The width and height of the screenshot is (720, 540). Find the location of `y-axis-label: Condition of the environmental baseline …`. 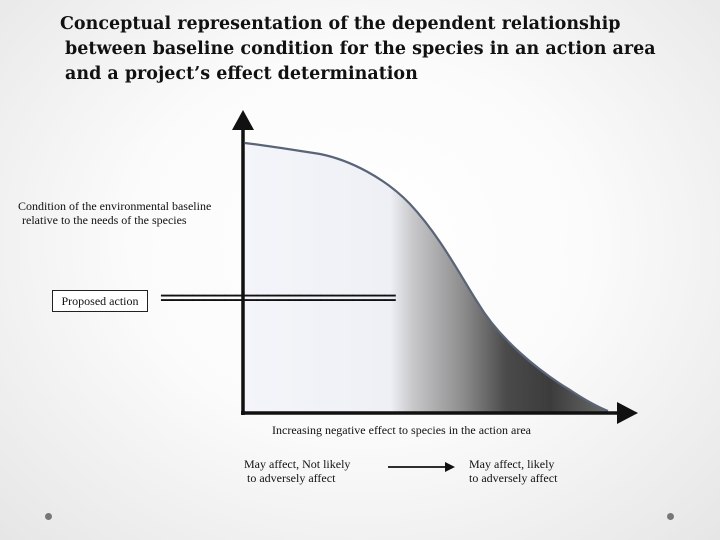

y-axis-label: Condition of the environmental baseline … is located at coordinates (114, 213).